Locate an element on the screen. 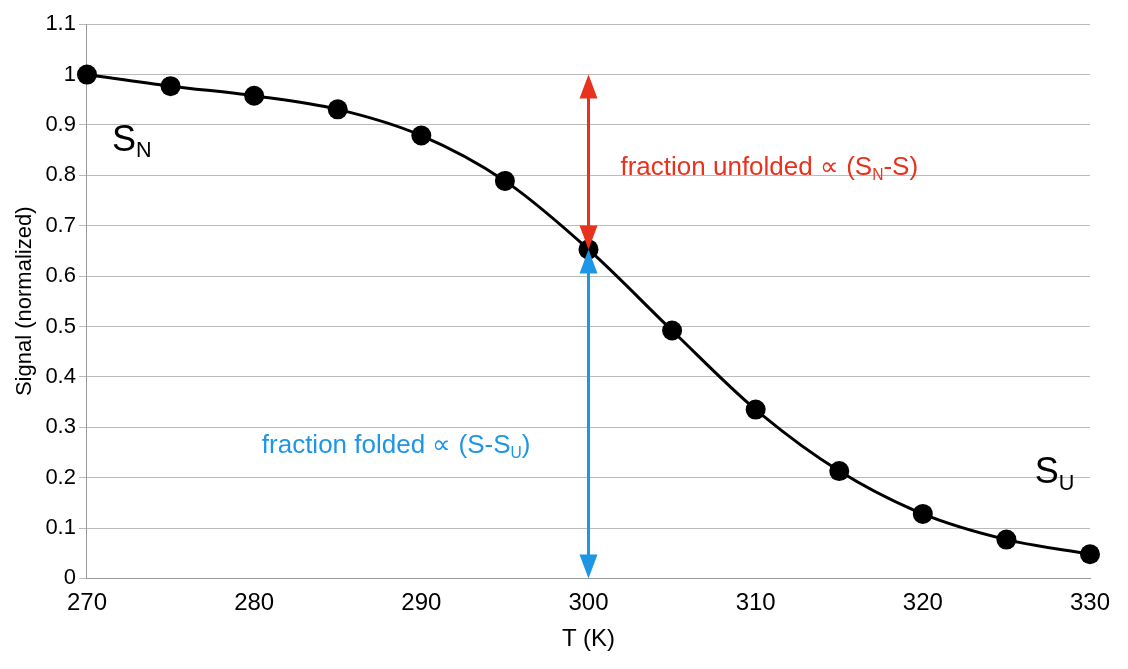 The width and height of the screenshot is (1128, 669). y-tick-label: 0.9 is located at coordinates (60, 124).